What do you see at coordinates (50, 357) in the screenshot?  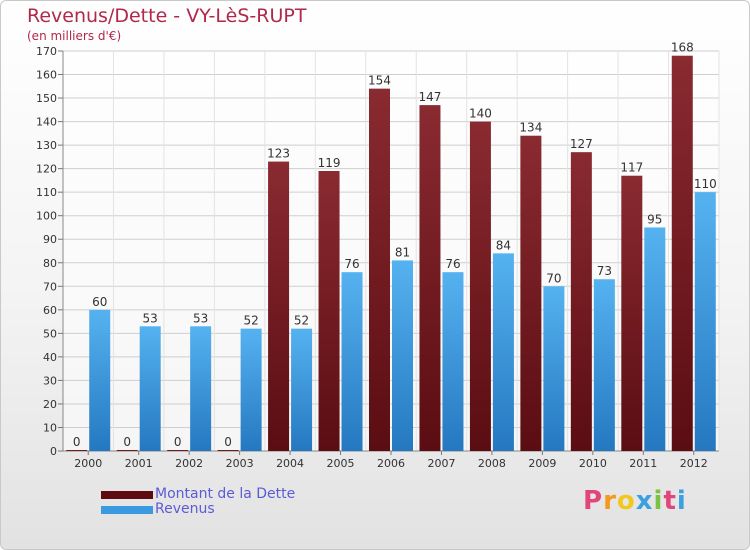 I see `y-tick-label: 40` at bounding box center [50, 357].